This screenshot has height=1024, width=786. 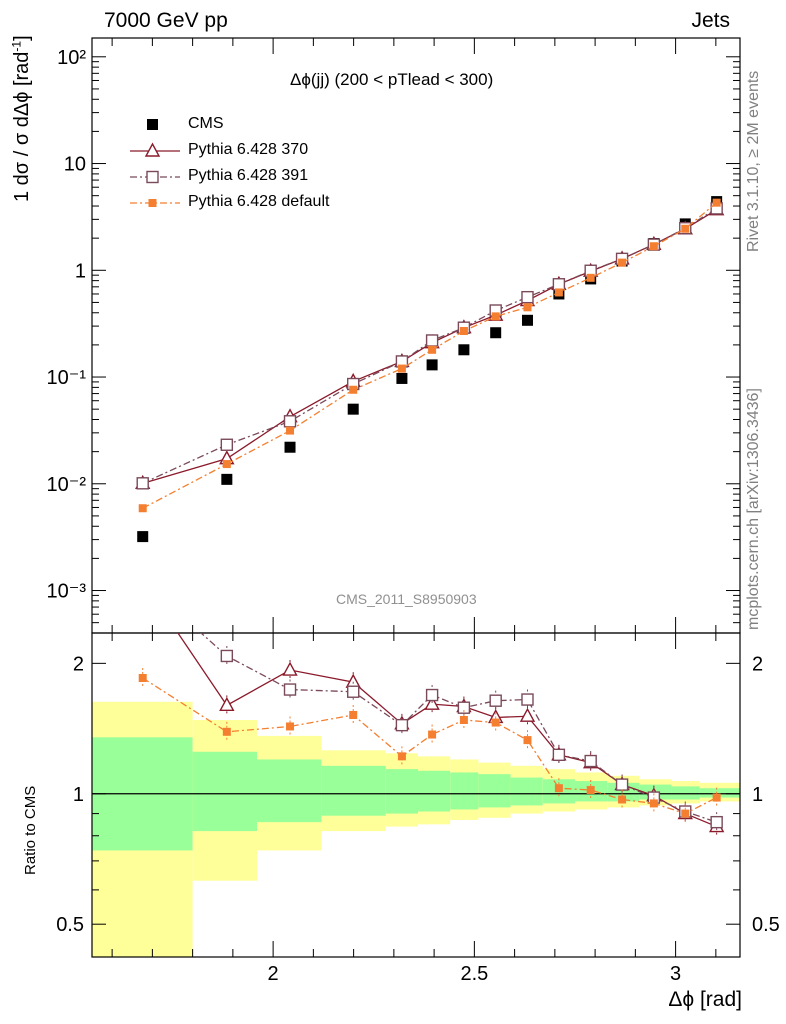 What do you see at coordinates (248, 149) in the screenshot?
I see `legend-label: Pythia 6.428 370` at bounding box center [248, 149].